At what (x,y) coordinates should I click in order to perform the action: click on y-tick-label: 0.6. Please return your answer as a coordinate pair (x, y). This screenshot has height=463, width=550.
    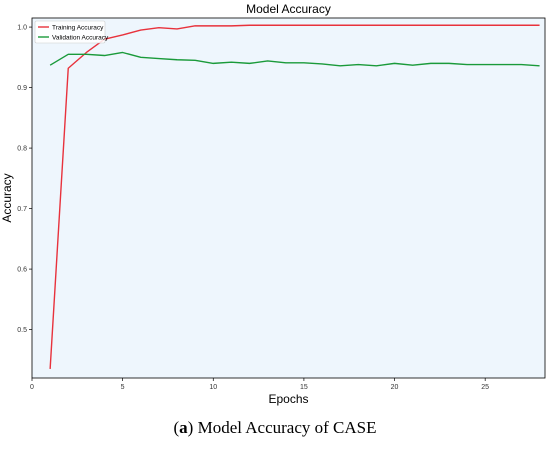
    Looking at the image, I should click on (22, 270).